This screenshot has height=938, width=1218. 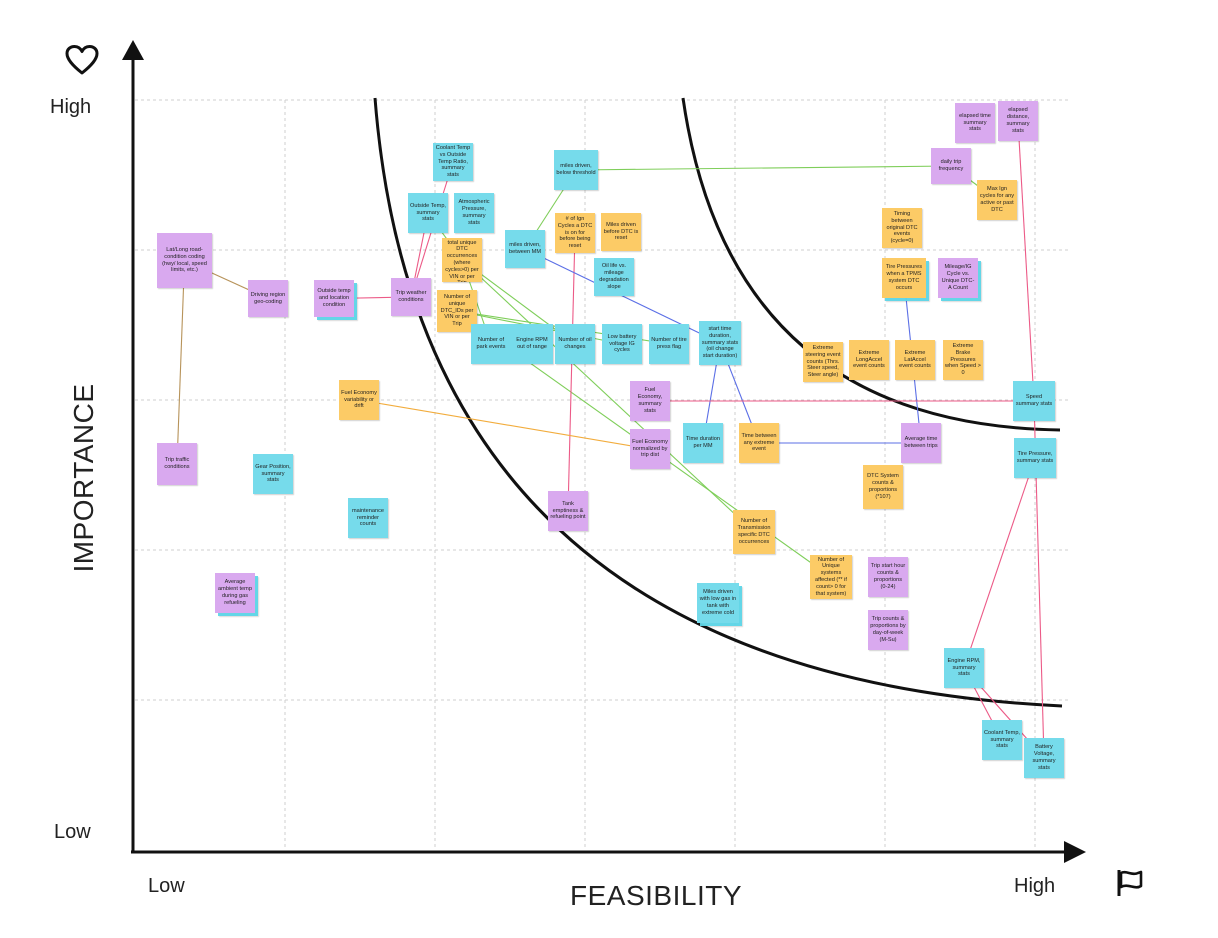 I want to click on sticky-note-n34: Fuel Economy normalized by trip dist, so click(x=650, y=449).